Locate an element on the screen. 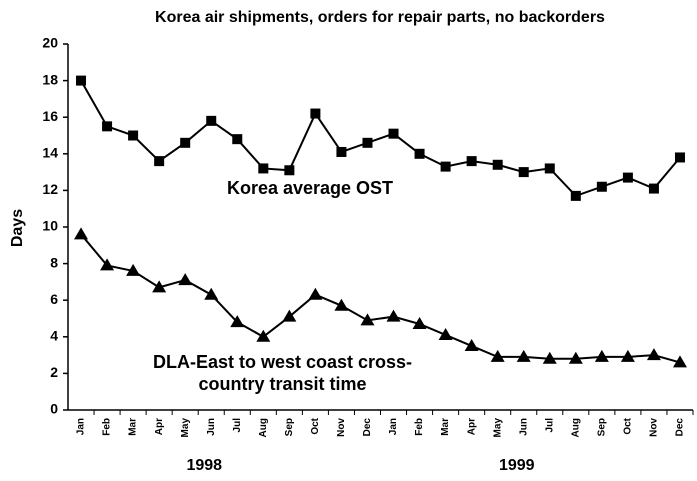  y-tick-label: 8 is located at coordinates (54, 262).